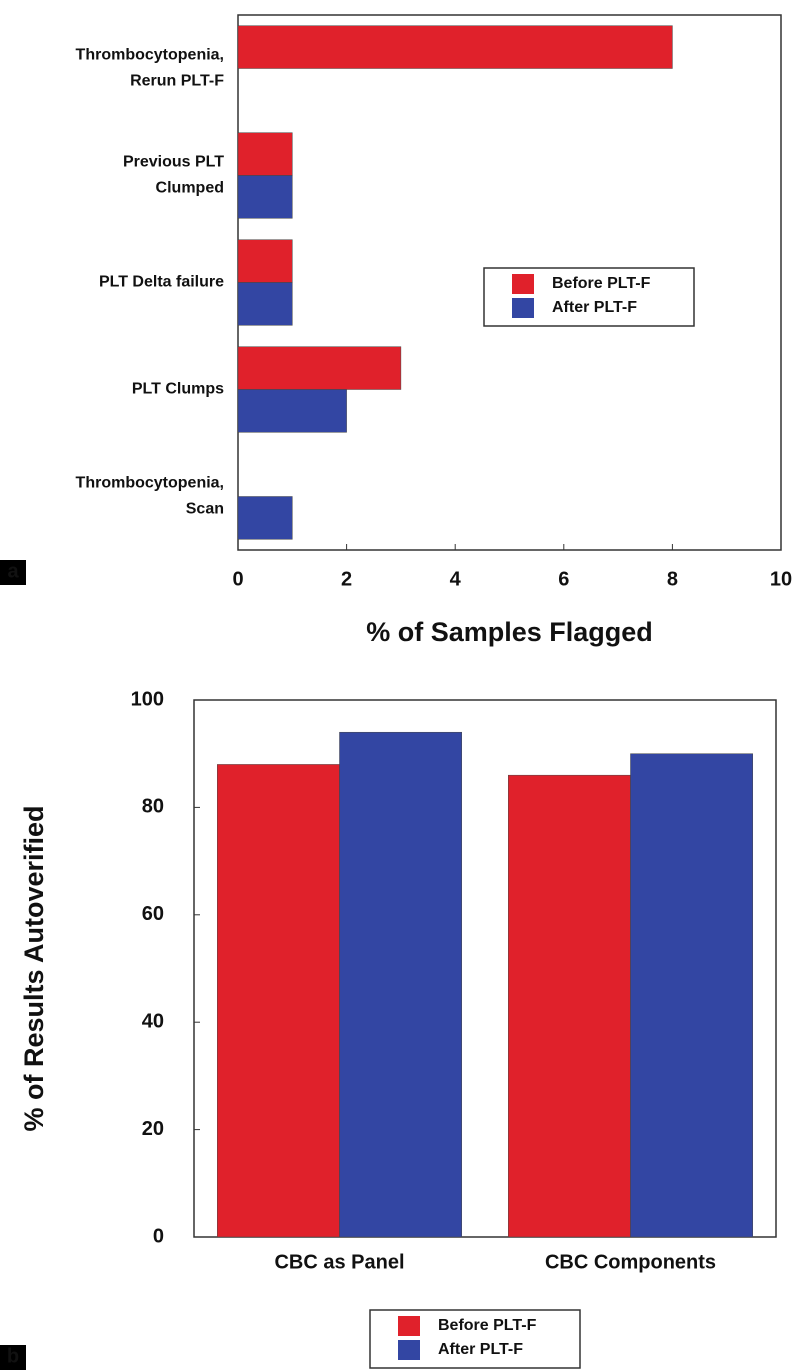 The width and height of the screenshot is (809, 1370). I want to click on y-tick-label: Scan, so click(205, 509).